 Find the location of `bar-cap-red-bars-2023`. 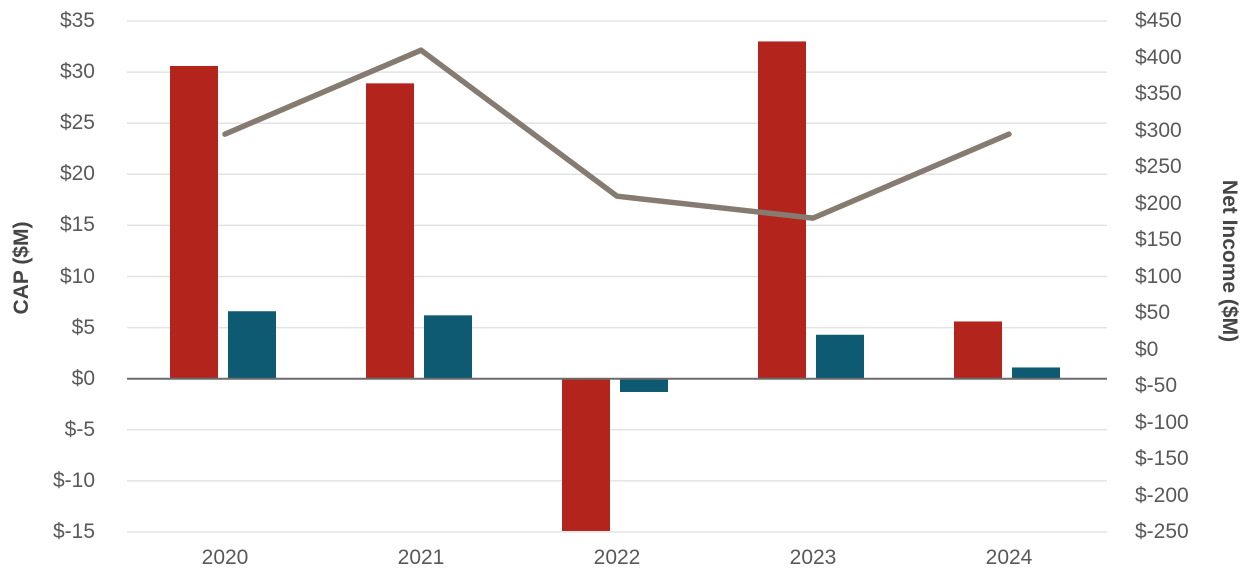

bar-cap-red-bars-2023 is located at coordinates (782, 210).